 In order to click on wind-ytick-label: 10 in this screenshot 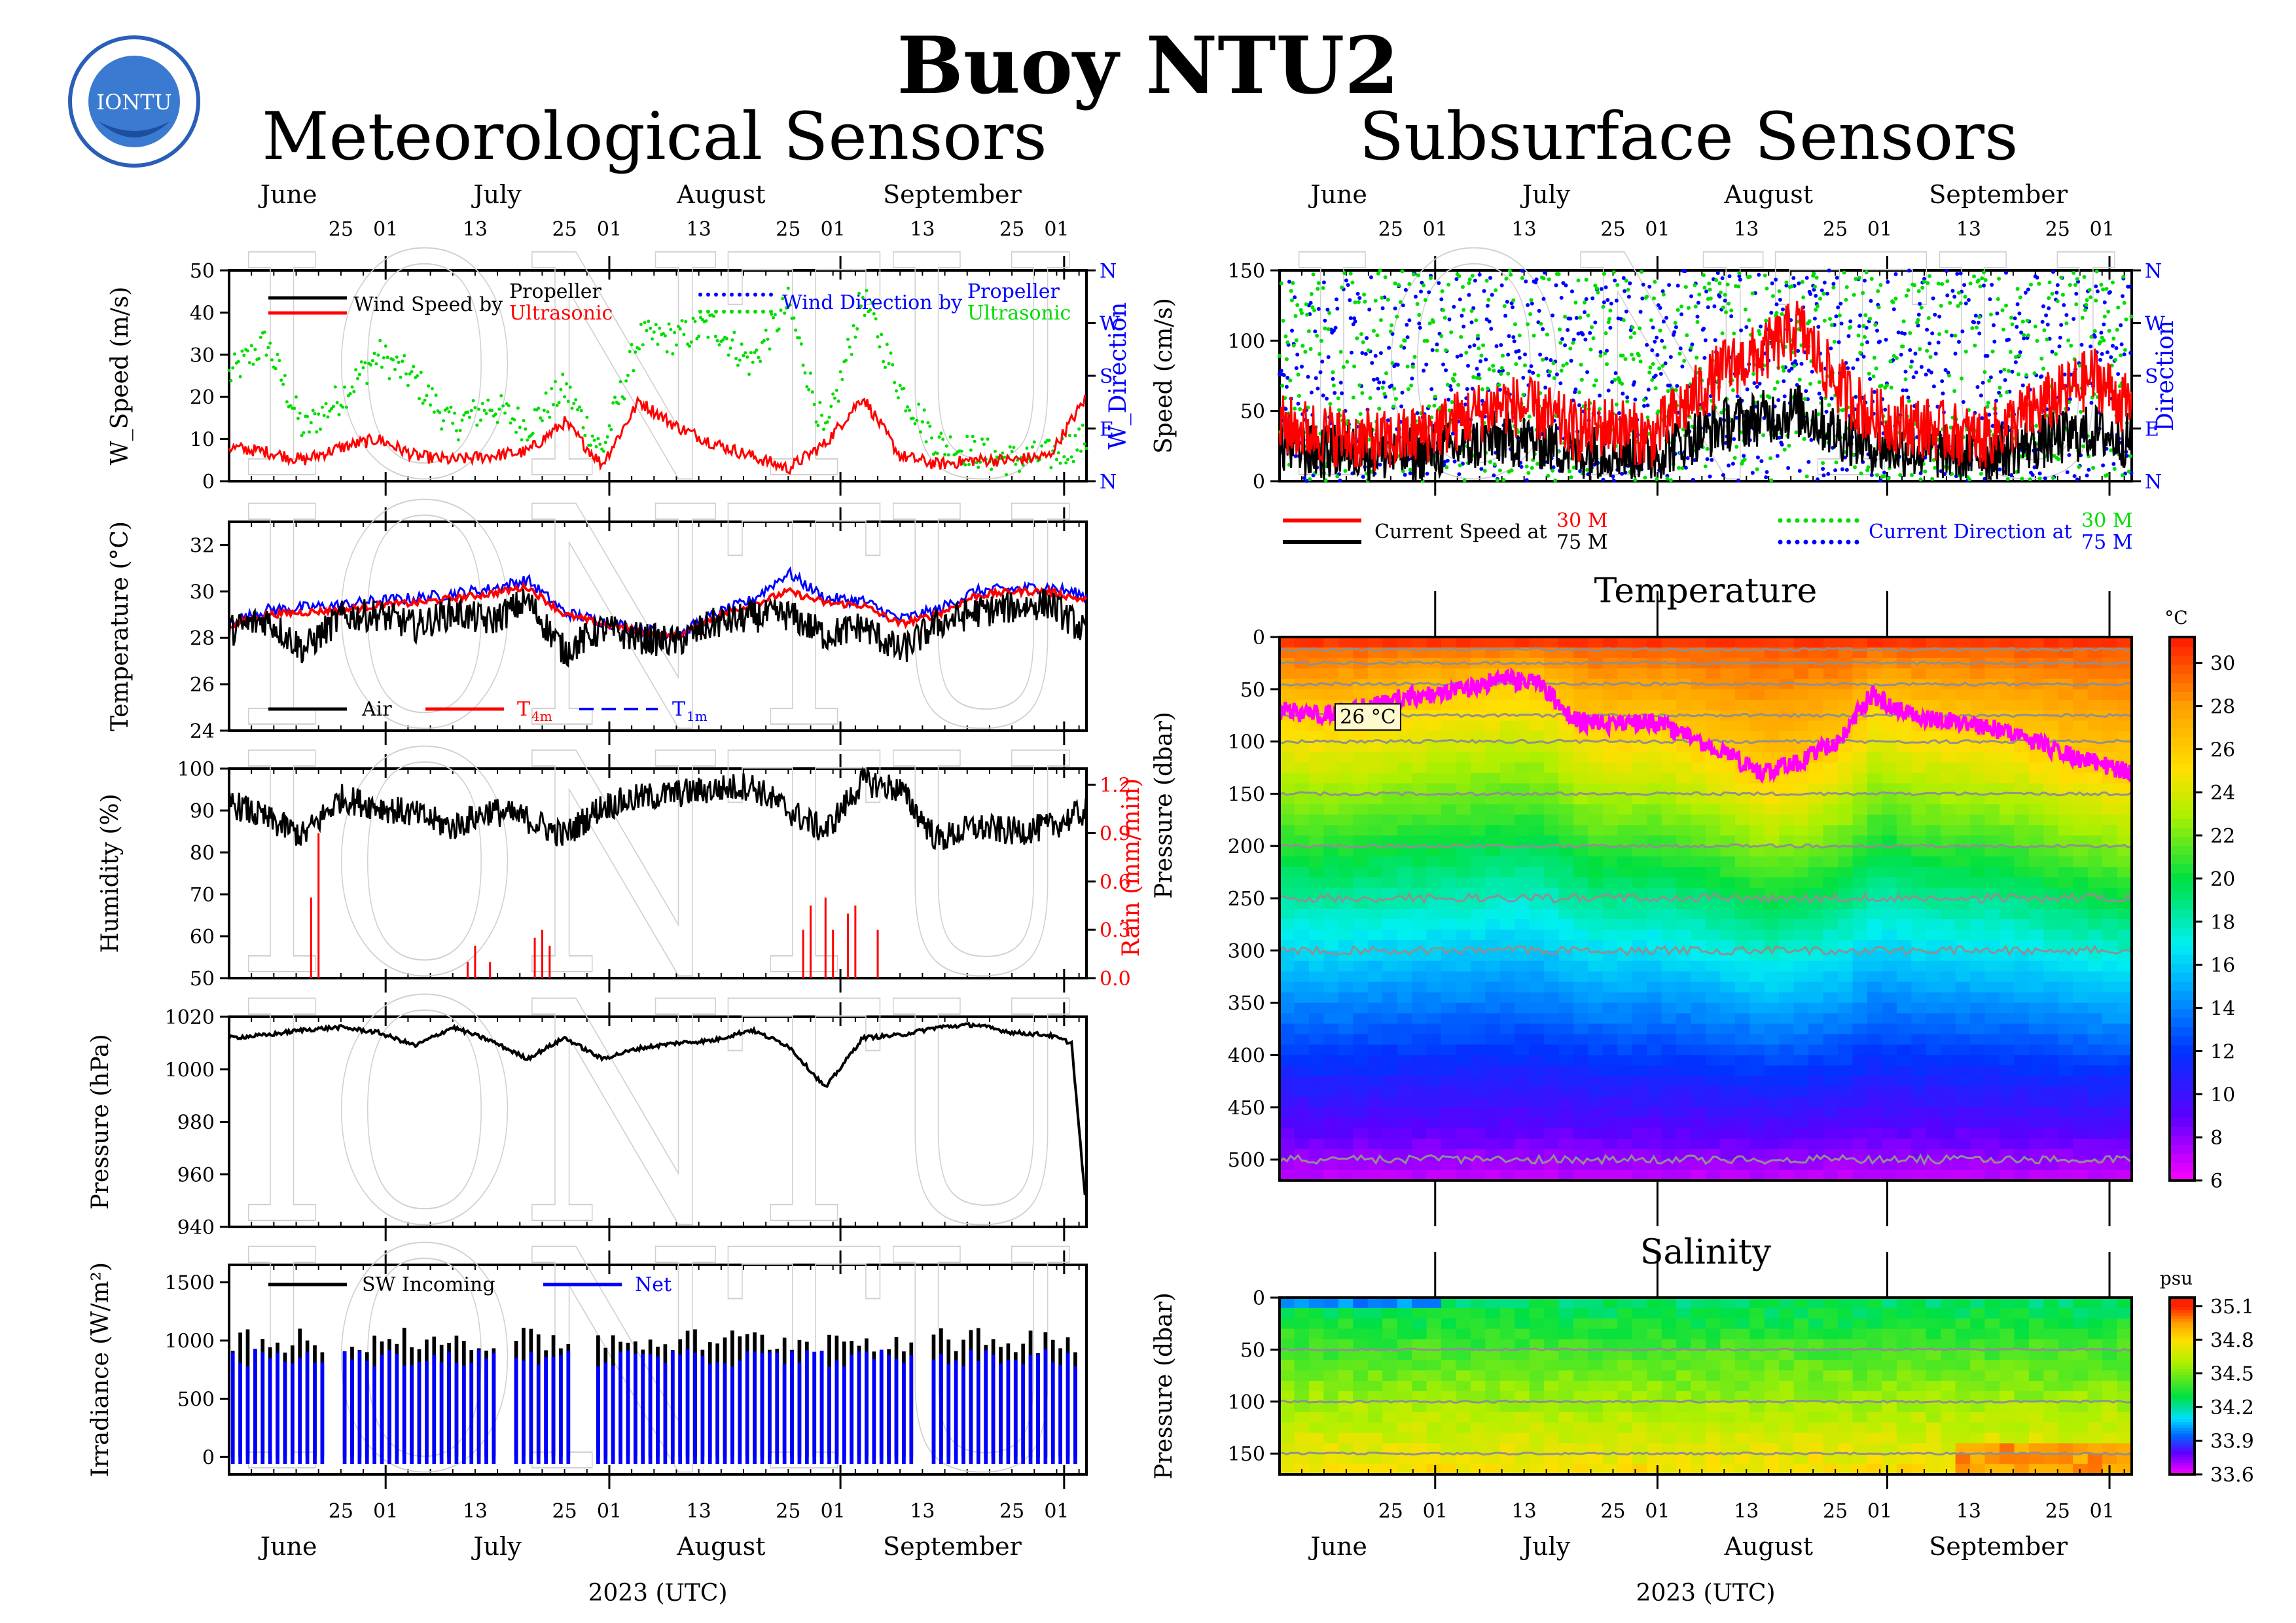, I will do `click(202, 440)`.